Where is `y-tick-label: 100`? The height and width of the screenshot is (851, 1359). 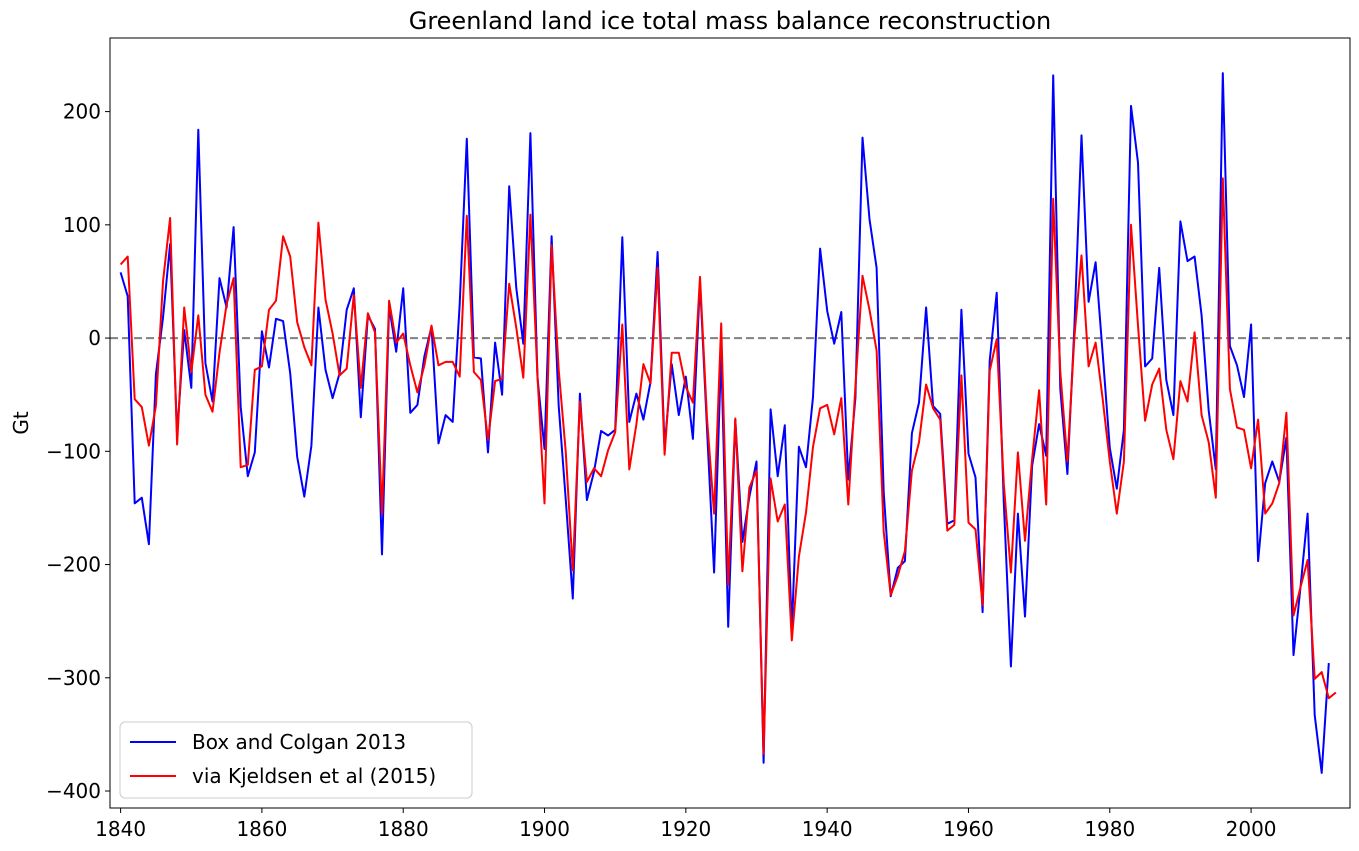
y-tick-label: 100 is located at coordinates (82, 225).